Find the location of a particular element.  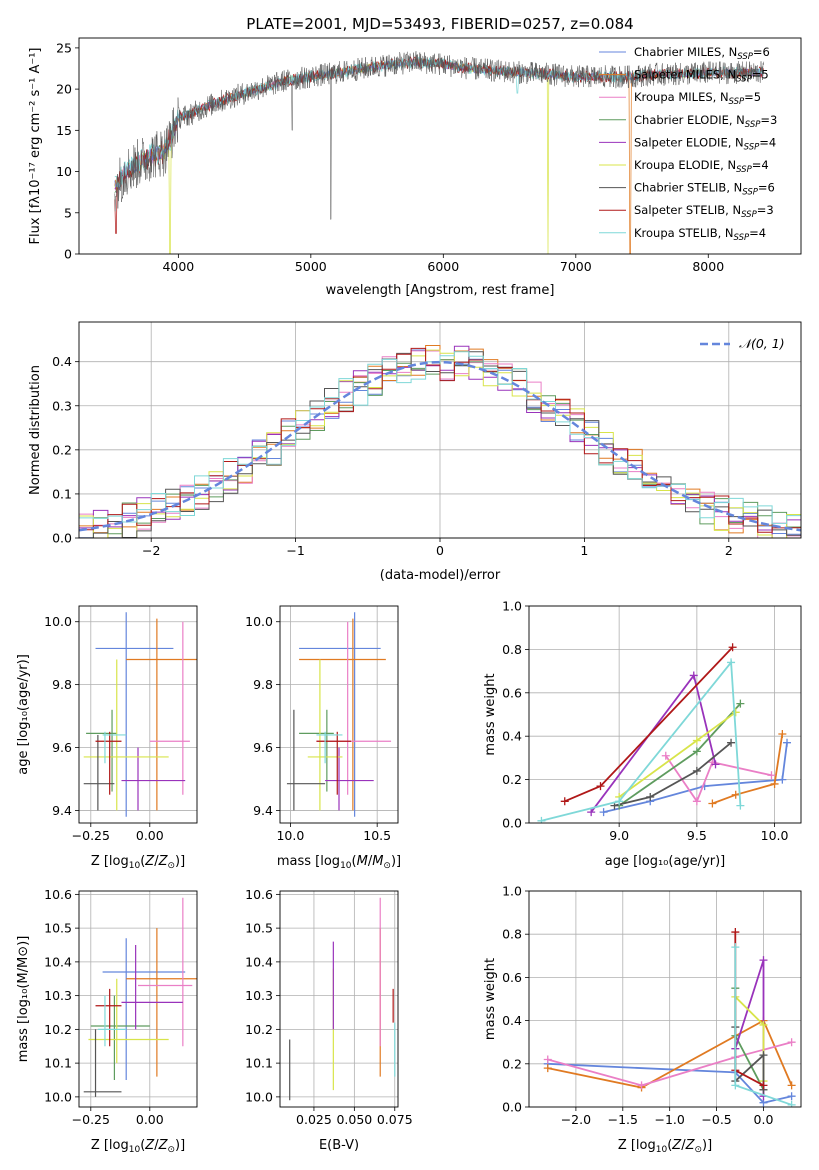

y-tick-label: 9.8 is located at coordinates (263, 684).